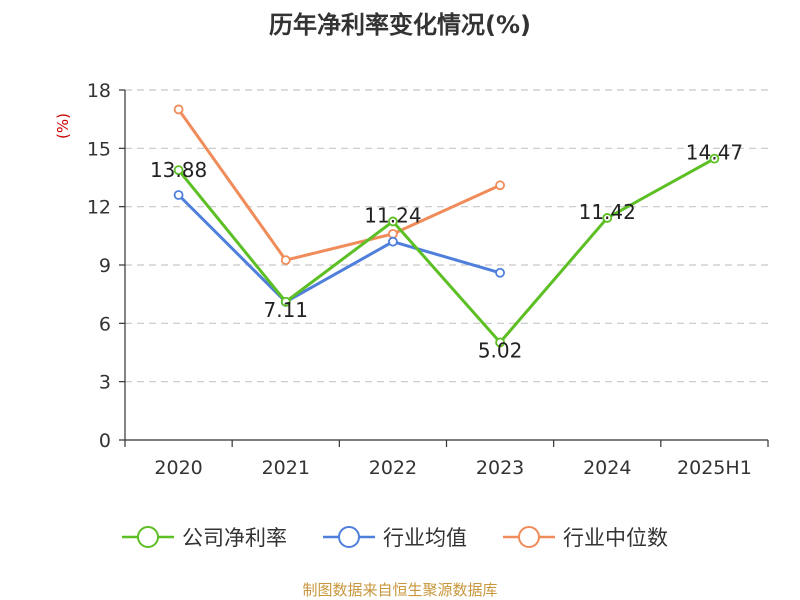  What do you see at coordinates (105, 383) in the screenshot?
I see `y-tick-label: 3` at bounding box center [105, 383].